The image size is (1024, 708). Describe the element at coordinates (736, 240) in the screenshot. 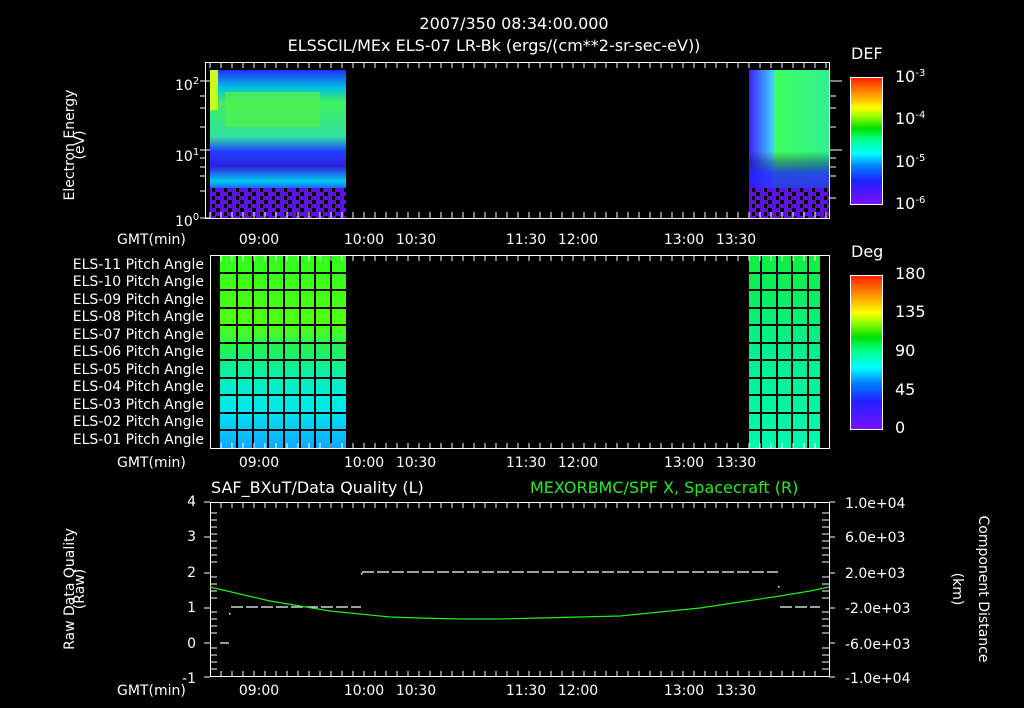

I see `panel1-xtick-1330: 13:30` at that location.